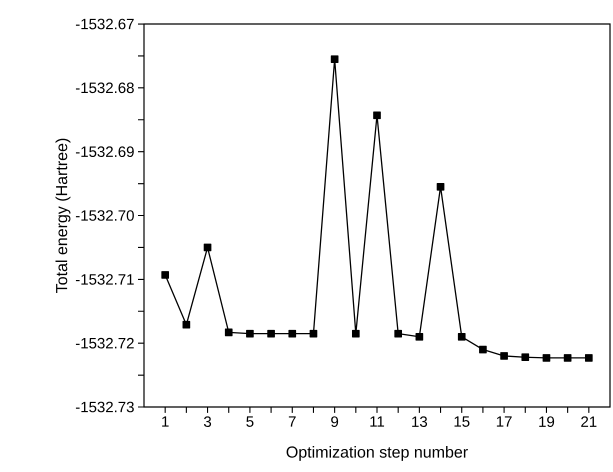 Image resolution: width=613 pixels, height=472 pixels. What do you see at coordinates (165, 421) in the screenshot?
I see `x-tick-label: 1` at bounding box center [165, 421].